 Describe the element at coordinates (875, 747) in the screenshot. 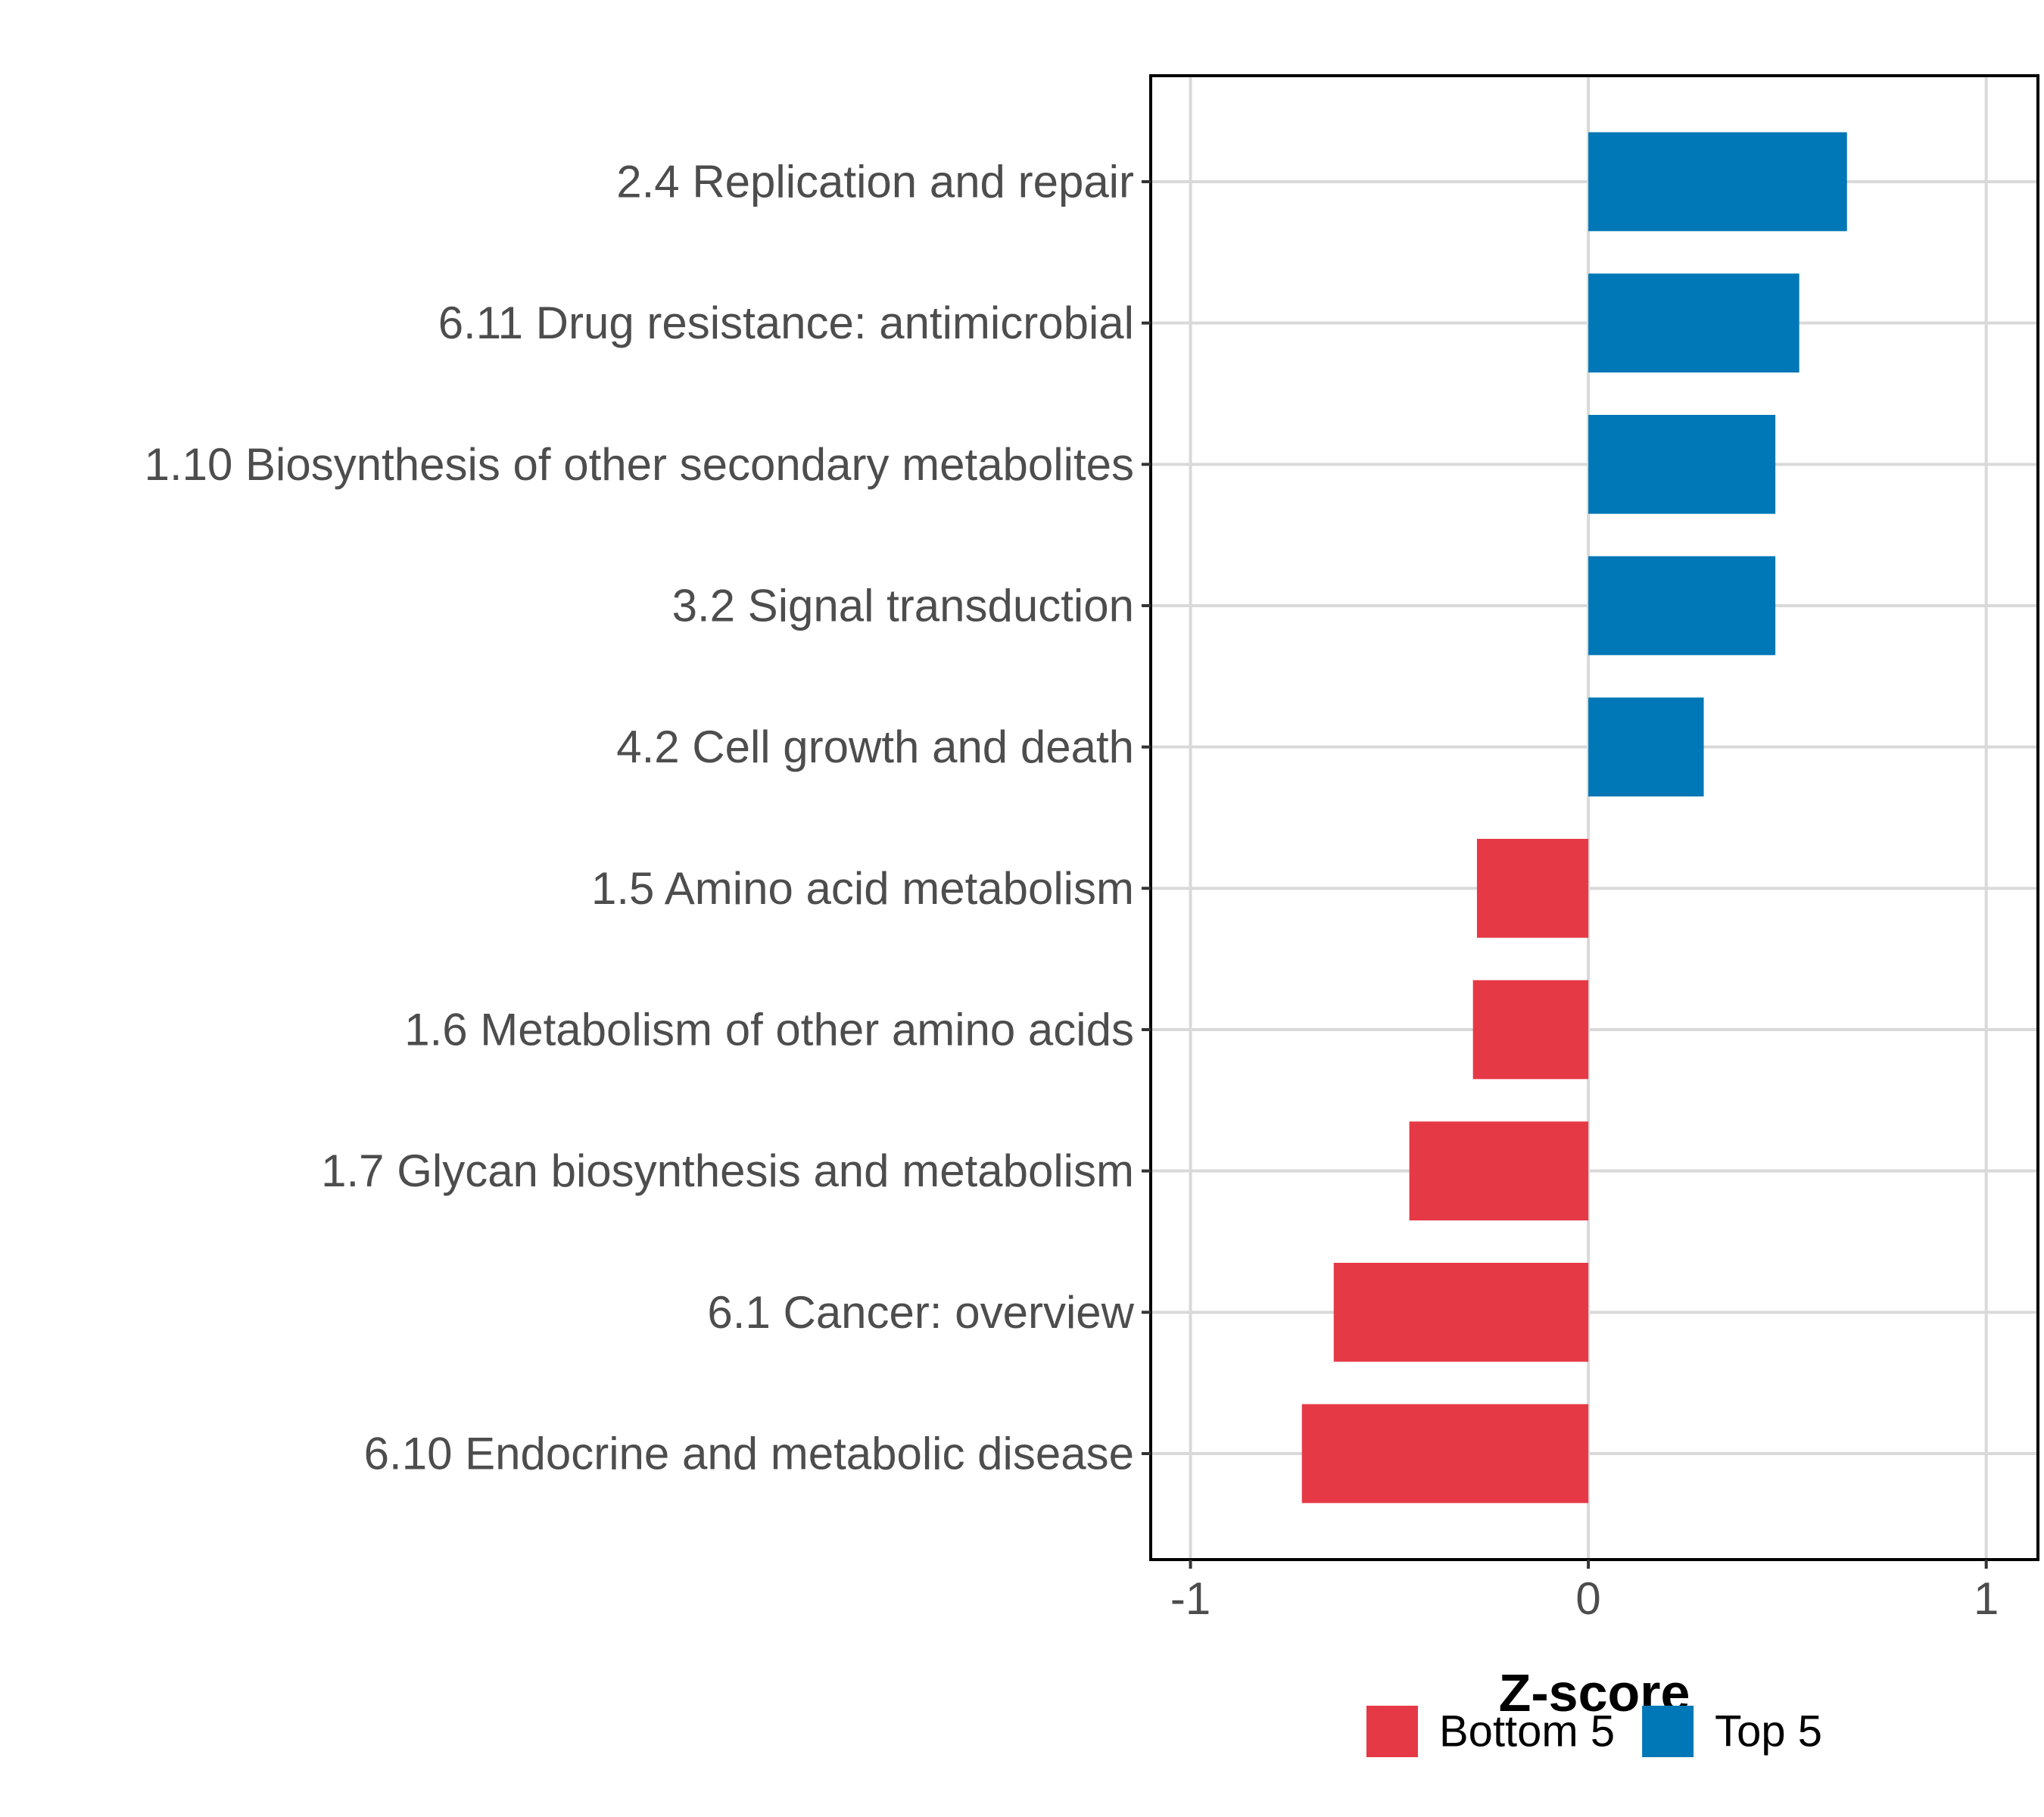

I see `category-label: 4.2 Cell growth and death` at that location.